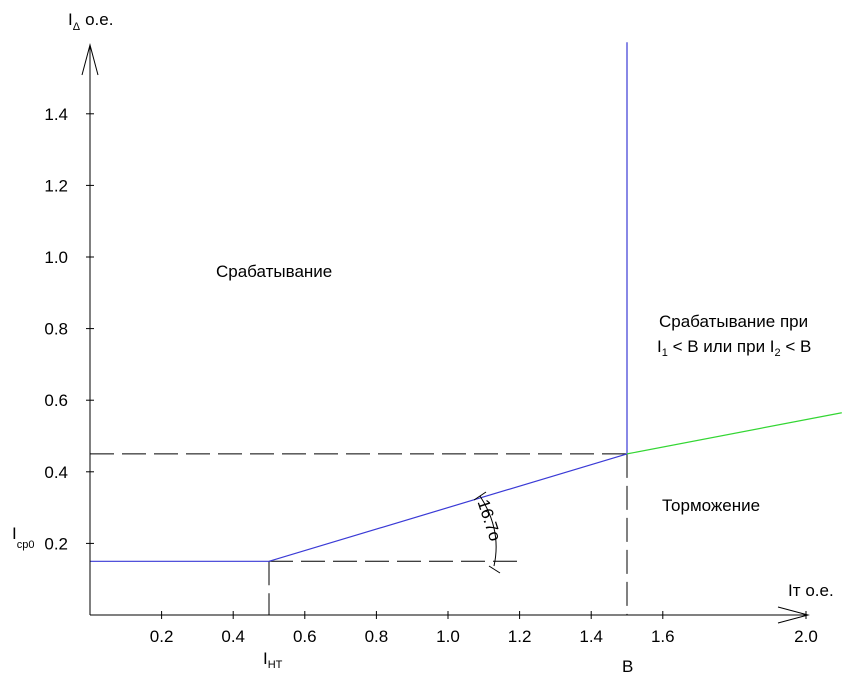 This screenshot has height=675, width=846. Describe the element at coordinates (56, 257) in the screenshot. I see `y-tick-label: 1.0` at that location.